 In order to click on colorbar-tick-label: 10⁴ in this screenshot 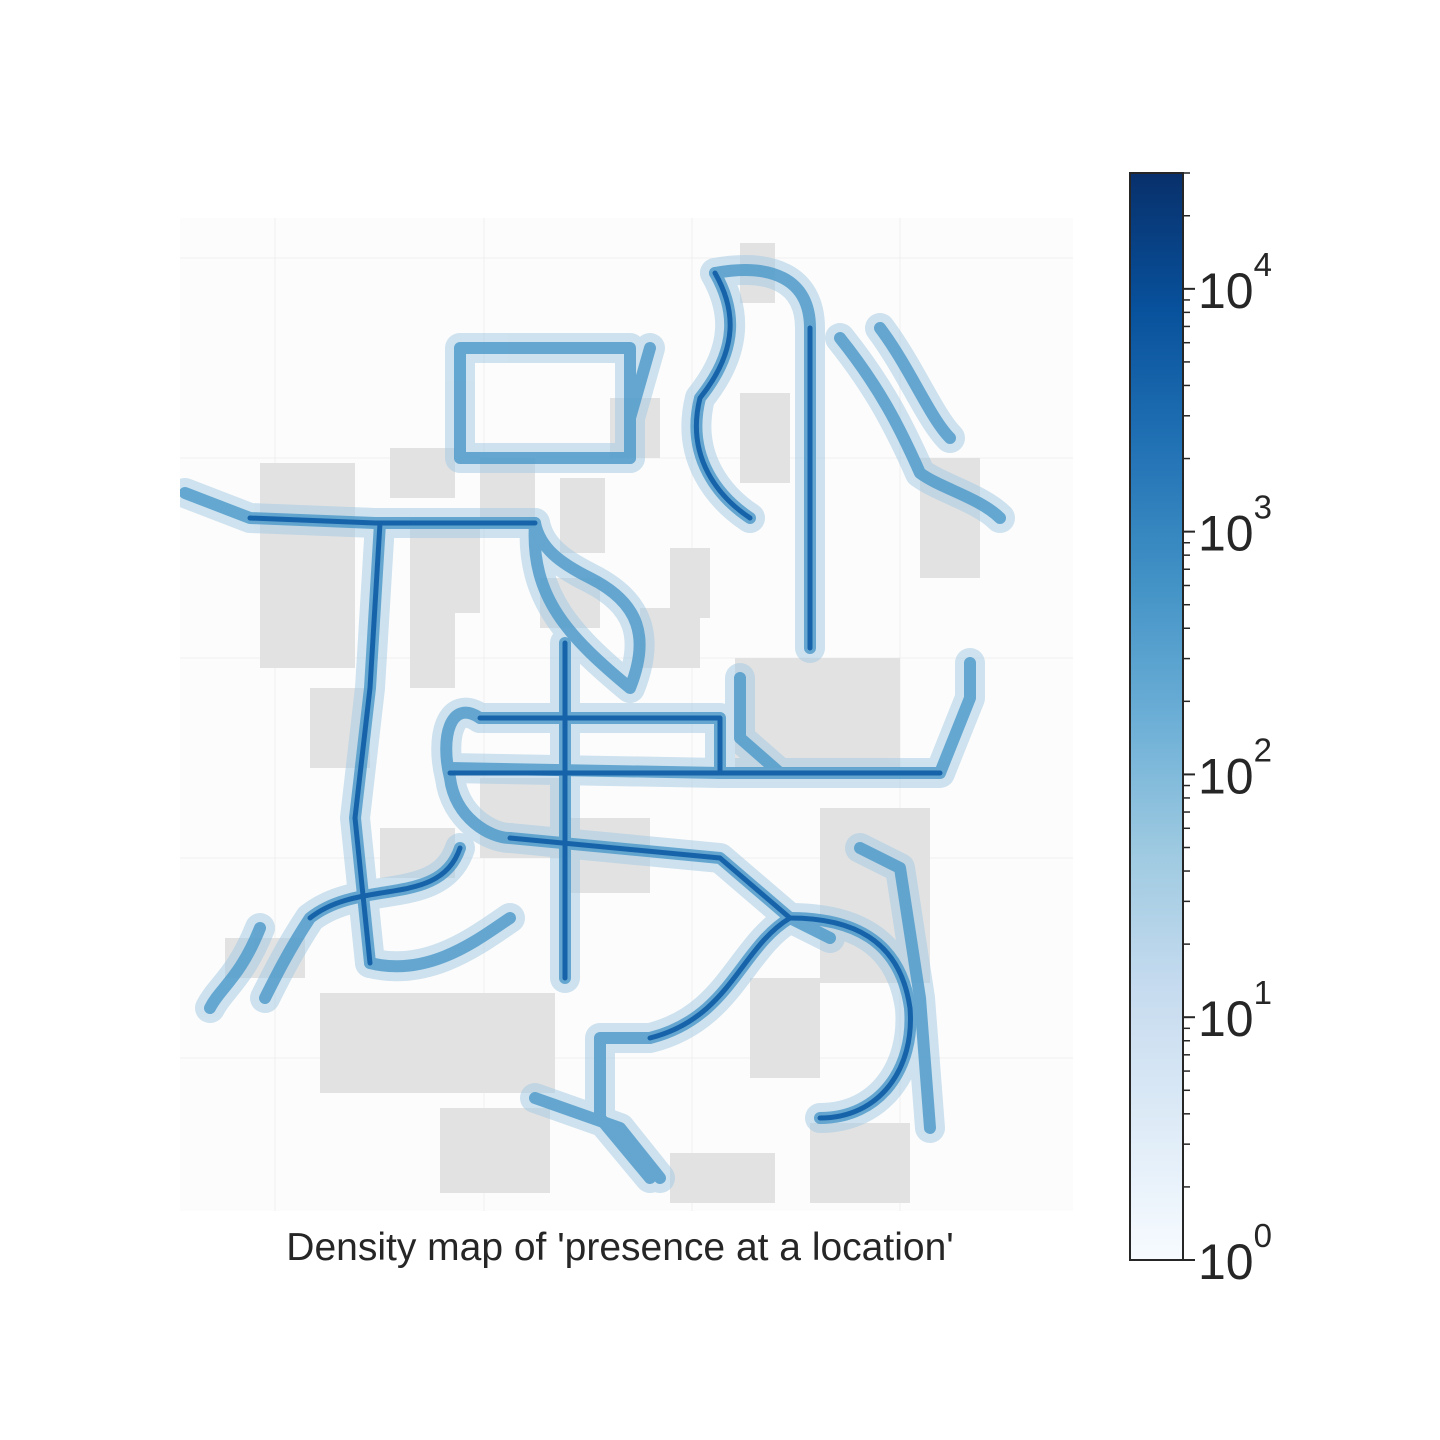, I will do `click(1235, 282)`.